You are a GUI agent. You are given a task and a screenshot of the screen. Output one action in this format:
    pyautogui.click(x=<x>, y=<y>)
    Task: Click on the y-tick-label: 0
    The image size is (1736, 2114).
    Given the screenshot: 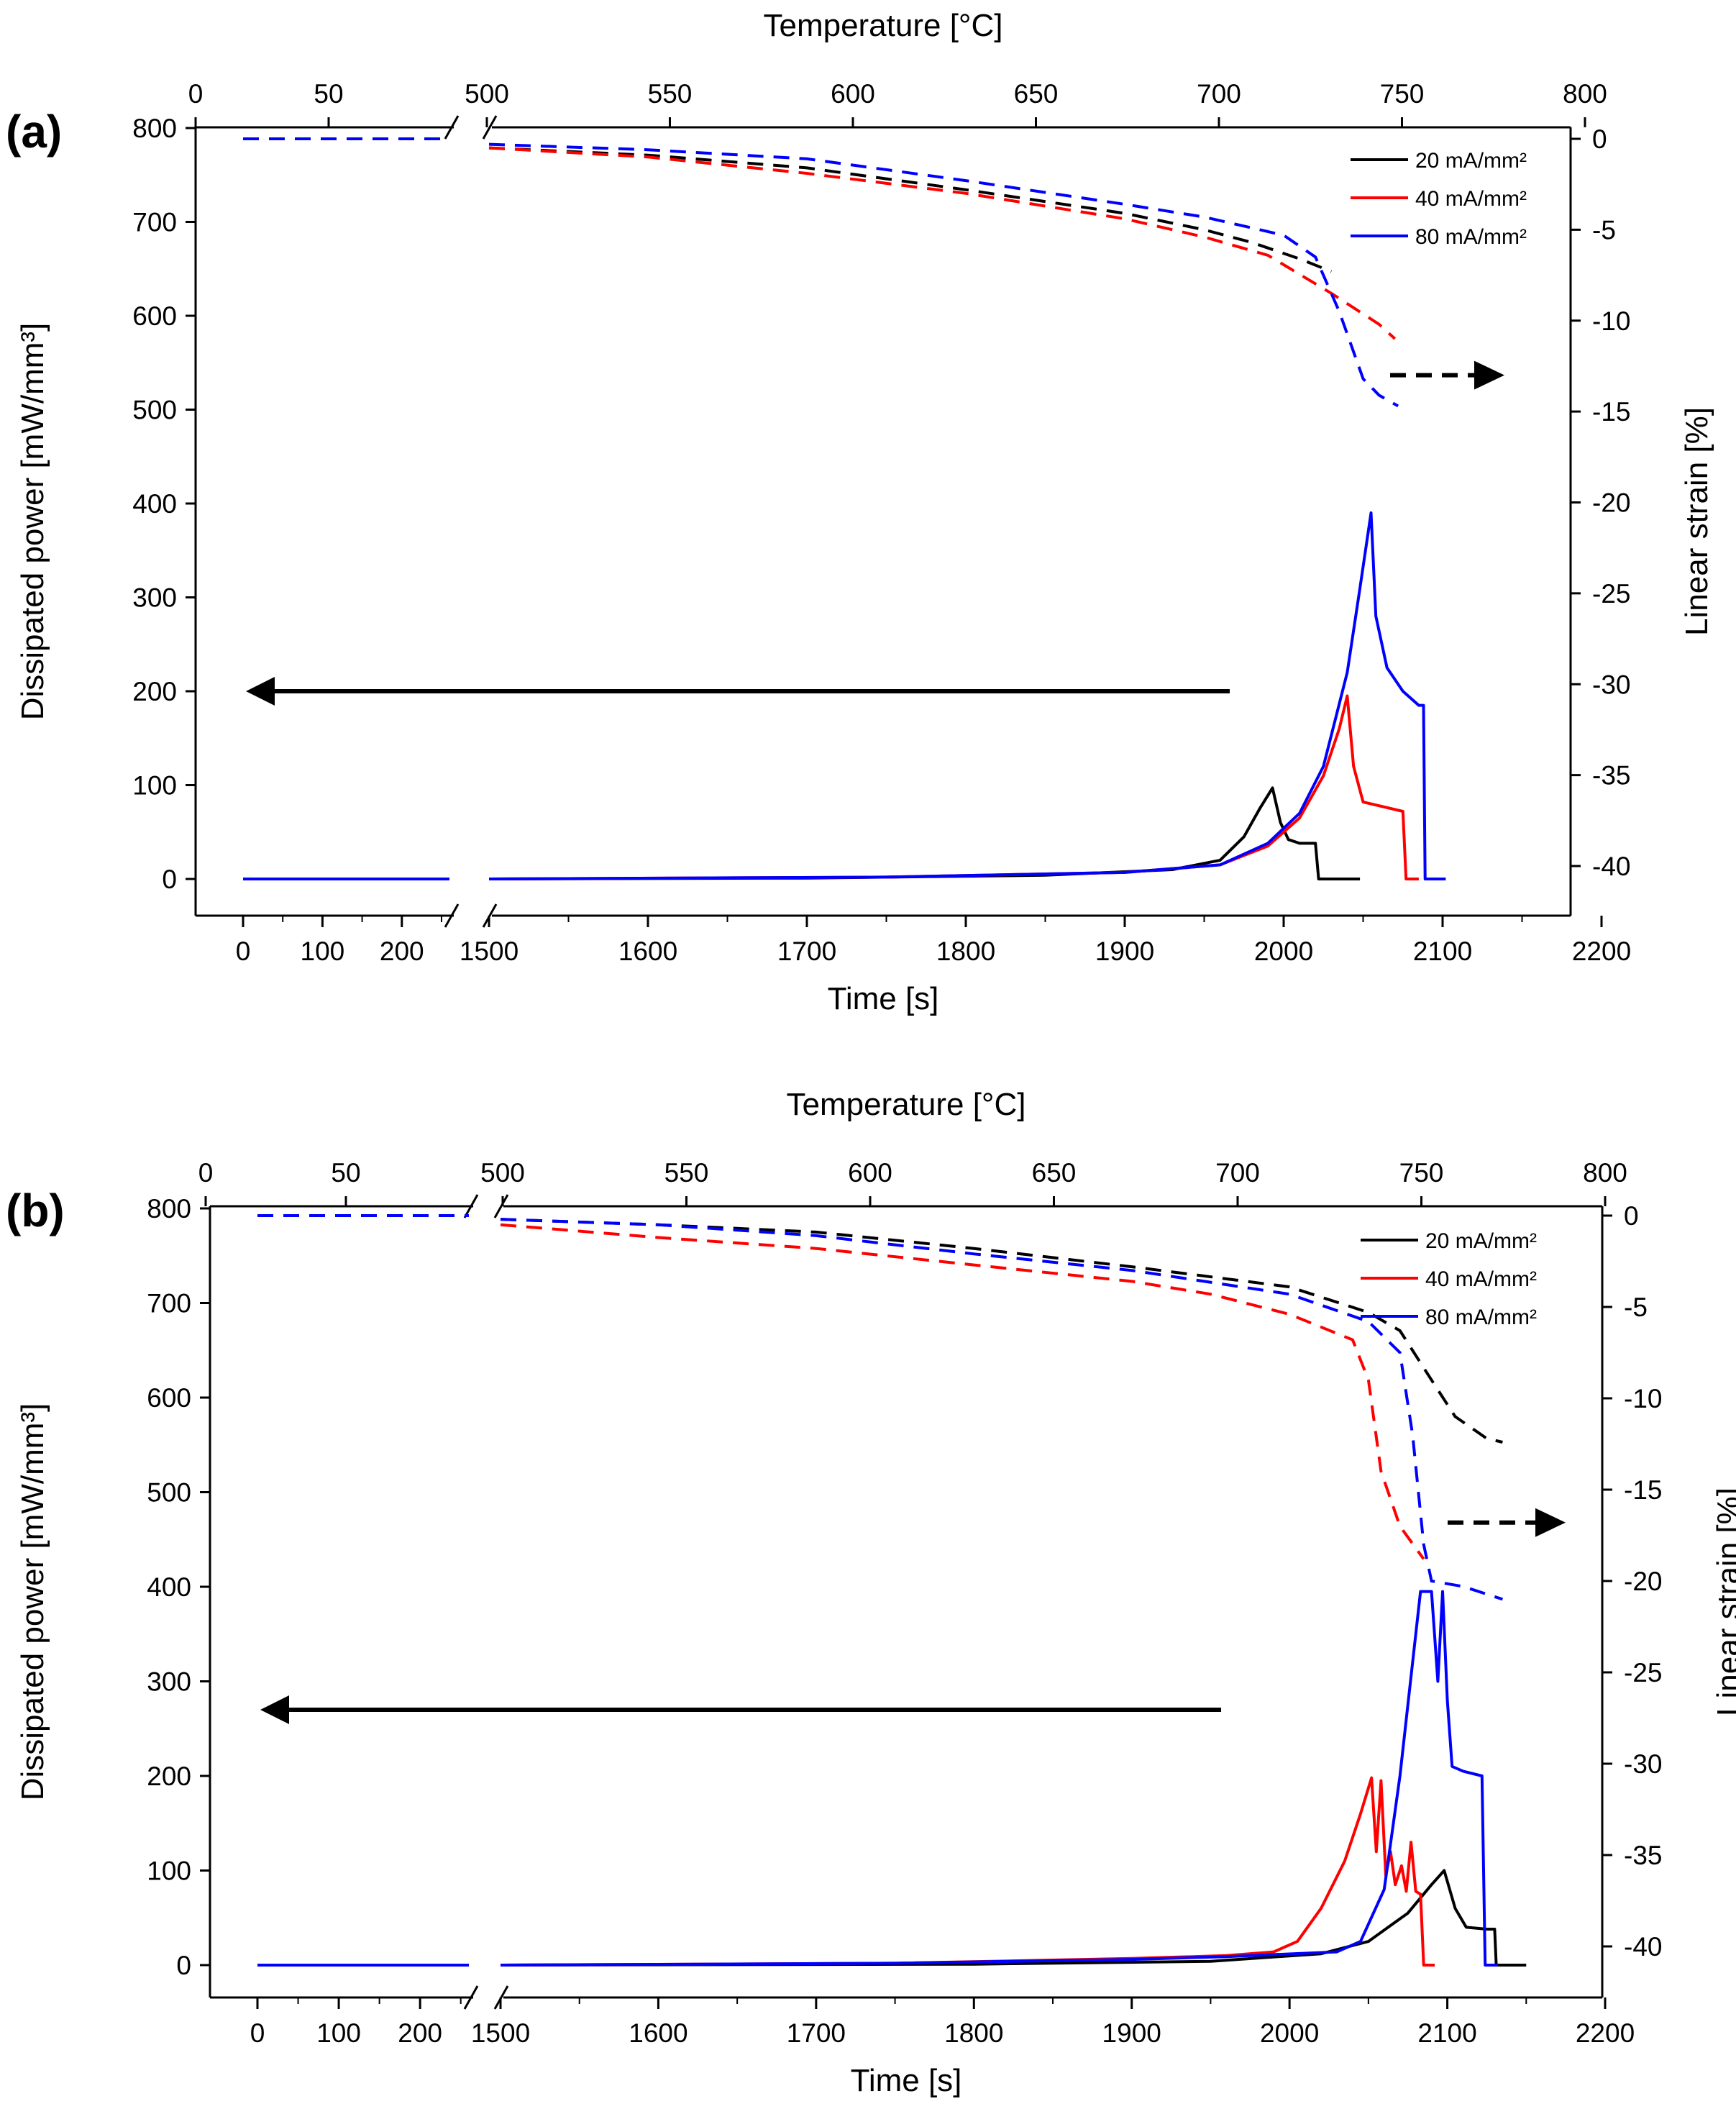 What is the action you would take?
    pyautogui.click(x=169, y=879)
    